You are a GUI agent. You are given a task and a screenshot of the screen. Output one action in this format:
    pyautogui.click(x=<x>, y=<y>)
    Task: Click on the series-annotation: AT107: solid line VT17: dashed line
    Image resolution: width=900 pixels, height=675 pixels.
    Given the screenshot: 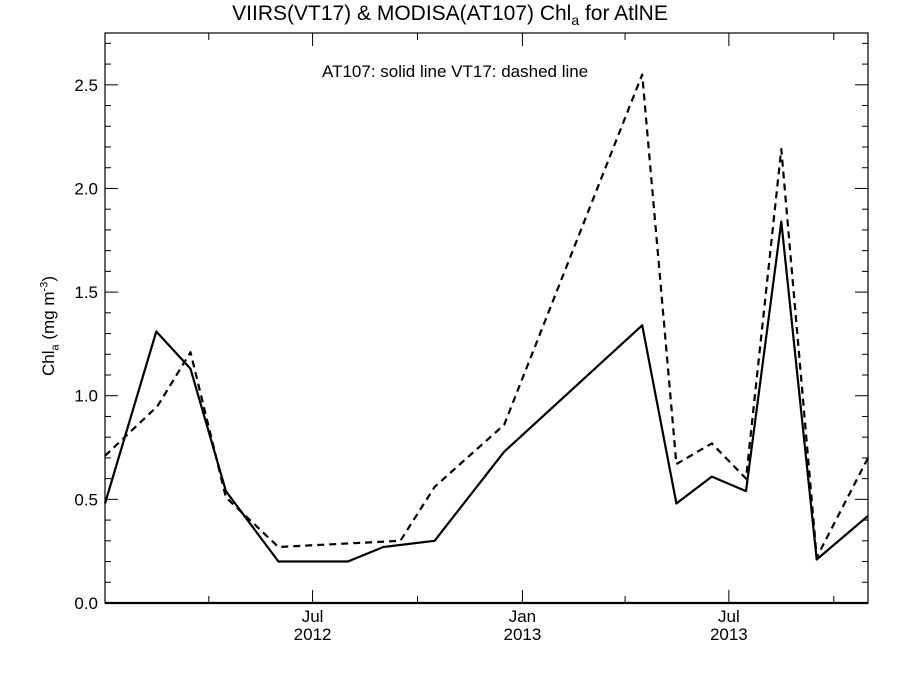 What is the action you would take?
    pyautogui.click(x=455, y=71)
    